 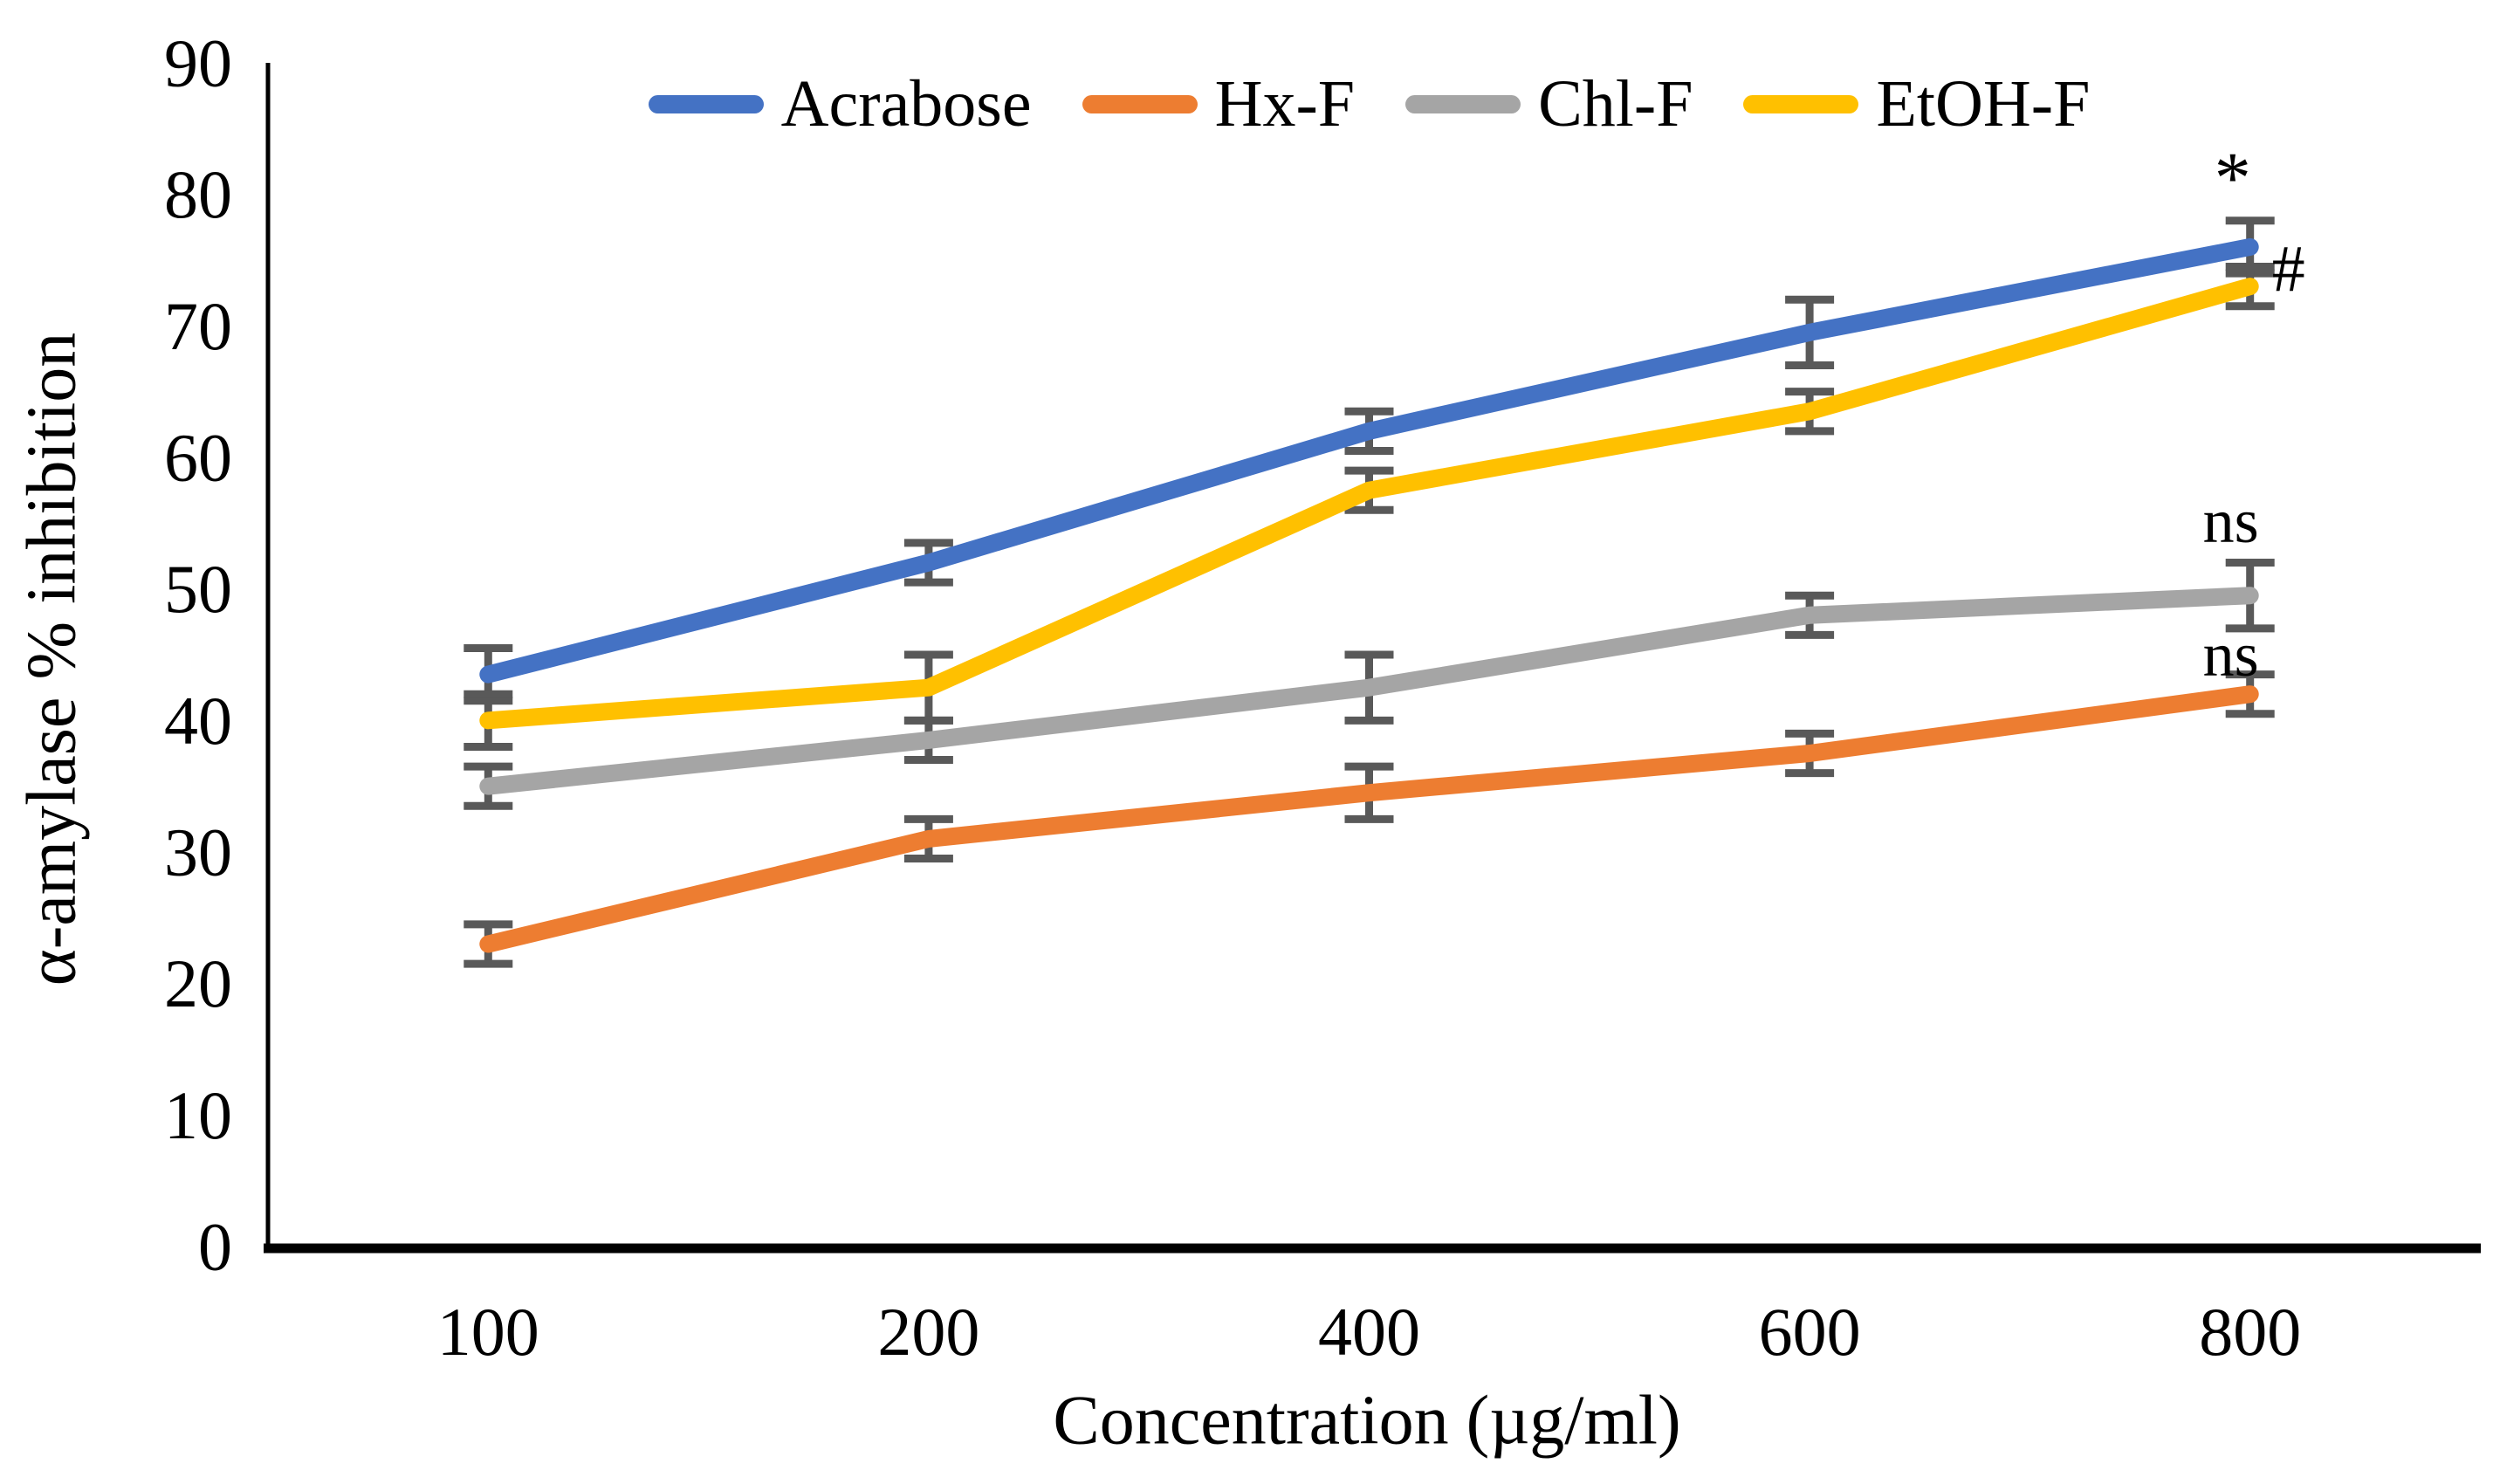 What do you see at coordinates (1983, 104) in the screenshot?
I see `legend-label: EtOH-F` at bounding box center [1983, 104].